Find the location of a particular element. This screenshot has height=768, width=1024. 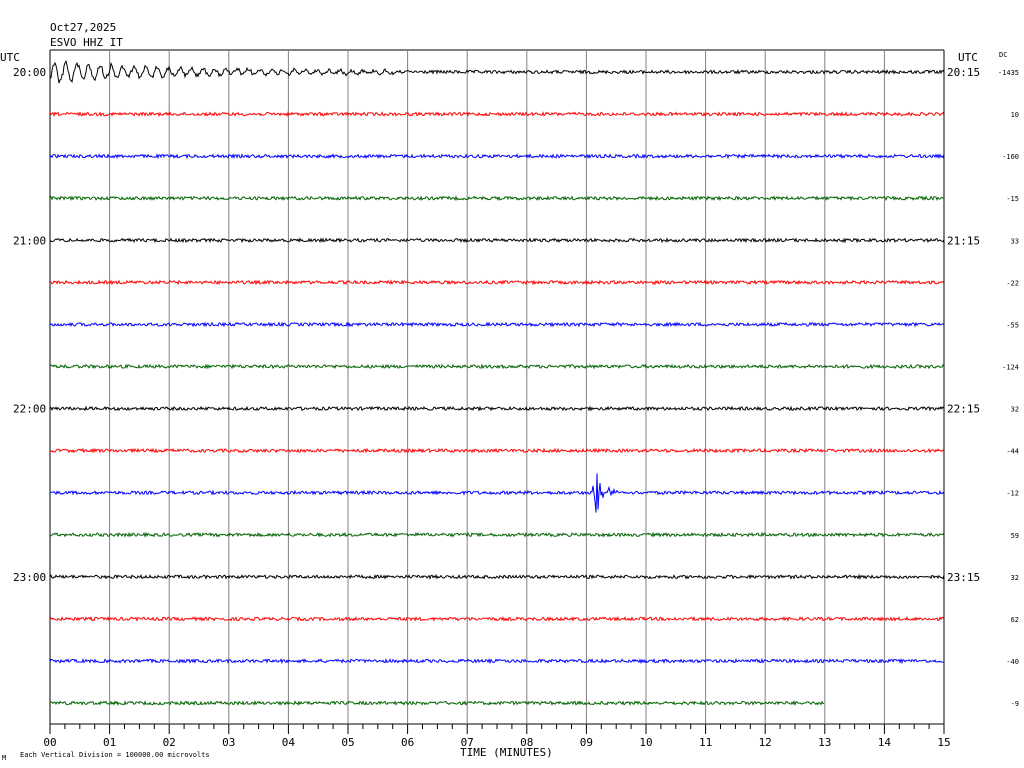

x-tick-label: 07 is located at coordinates (467, 742).